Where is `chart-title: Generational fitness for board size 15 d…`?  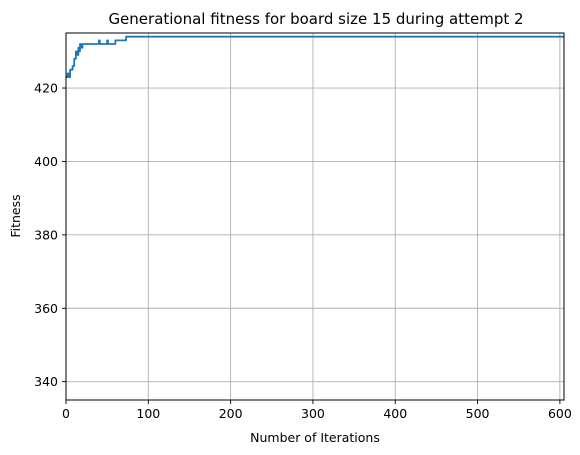 chart-title: Generational fitness for board size 15 d… is located at coordinates (315, 19).